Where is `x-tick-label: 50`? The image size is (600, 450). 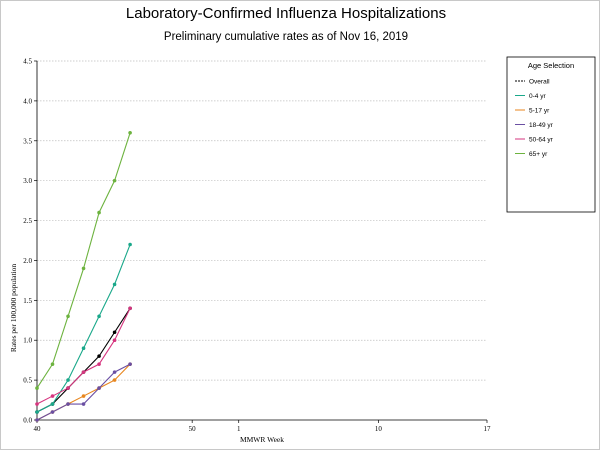
x-tick-label: 50 is located at coordinates (193, 429).